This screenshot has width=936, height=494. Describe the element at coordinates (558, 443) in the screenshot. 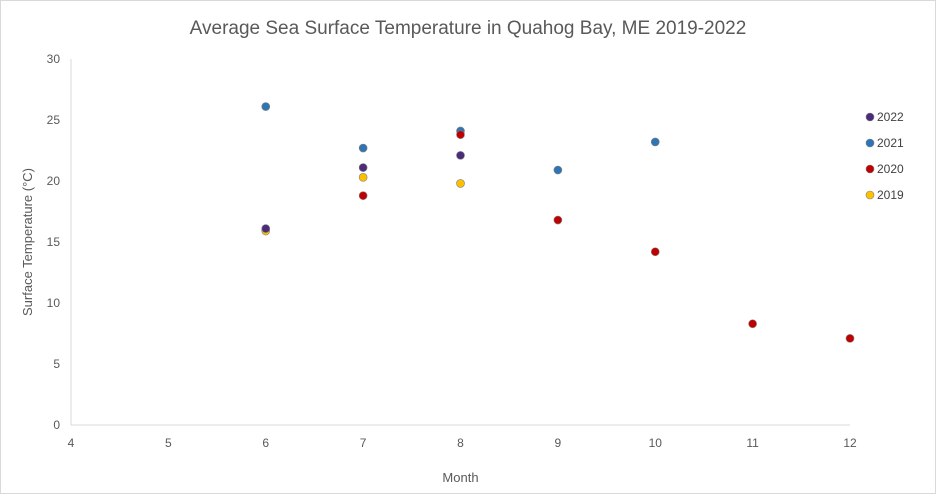

I see `x-tick-label: 9` at that location.